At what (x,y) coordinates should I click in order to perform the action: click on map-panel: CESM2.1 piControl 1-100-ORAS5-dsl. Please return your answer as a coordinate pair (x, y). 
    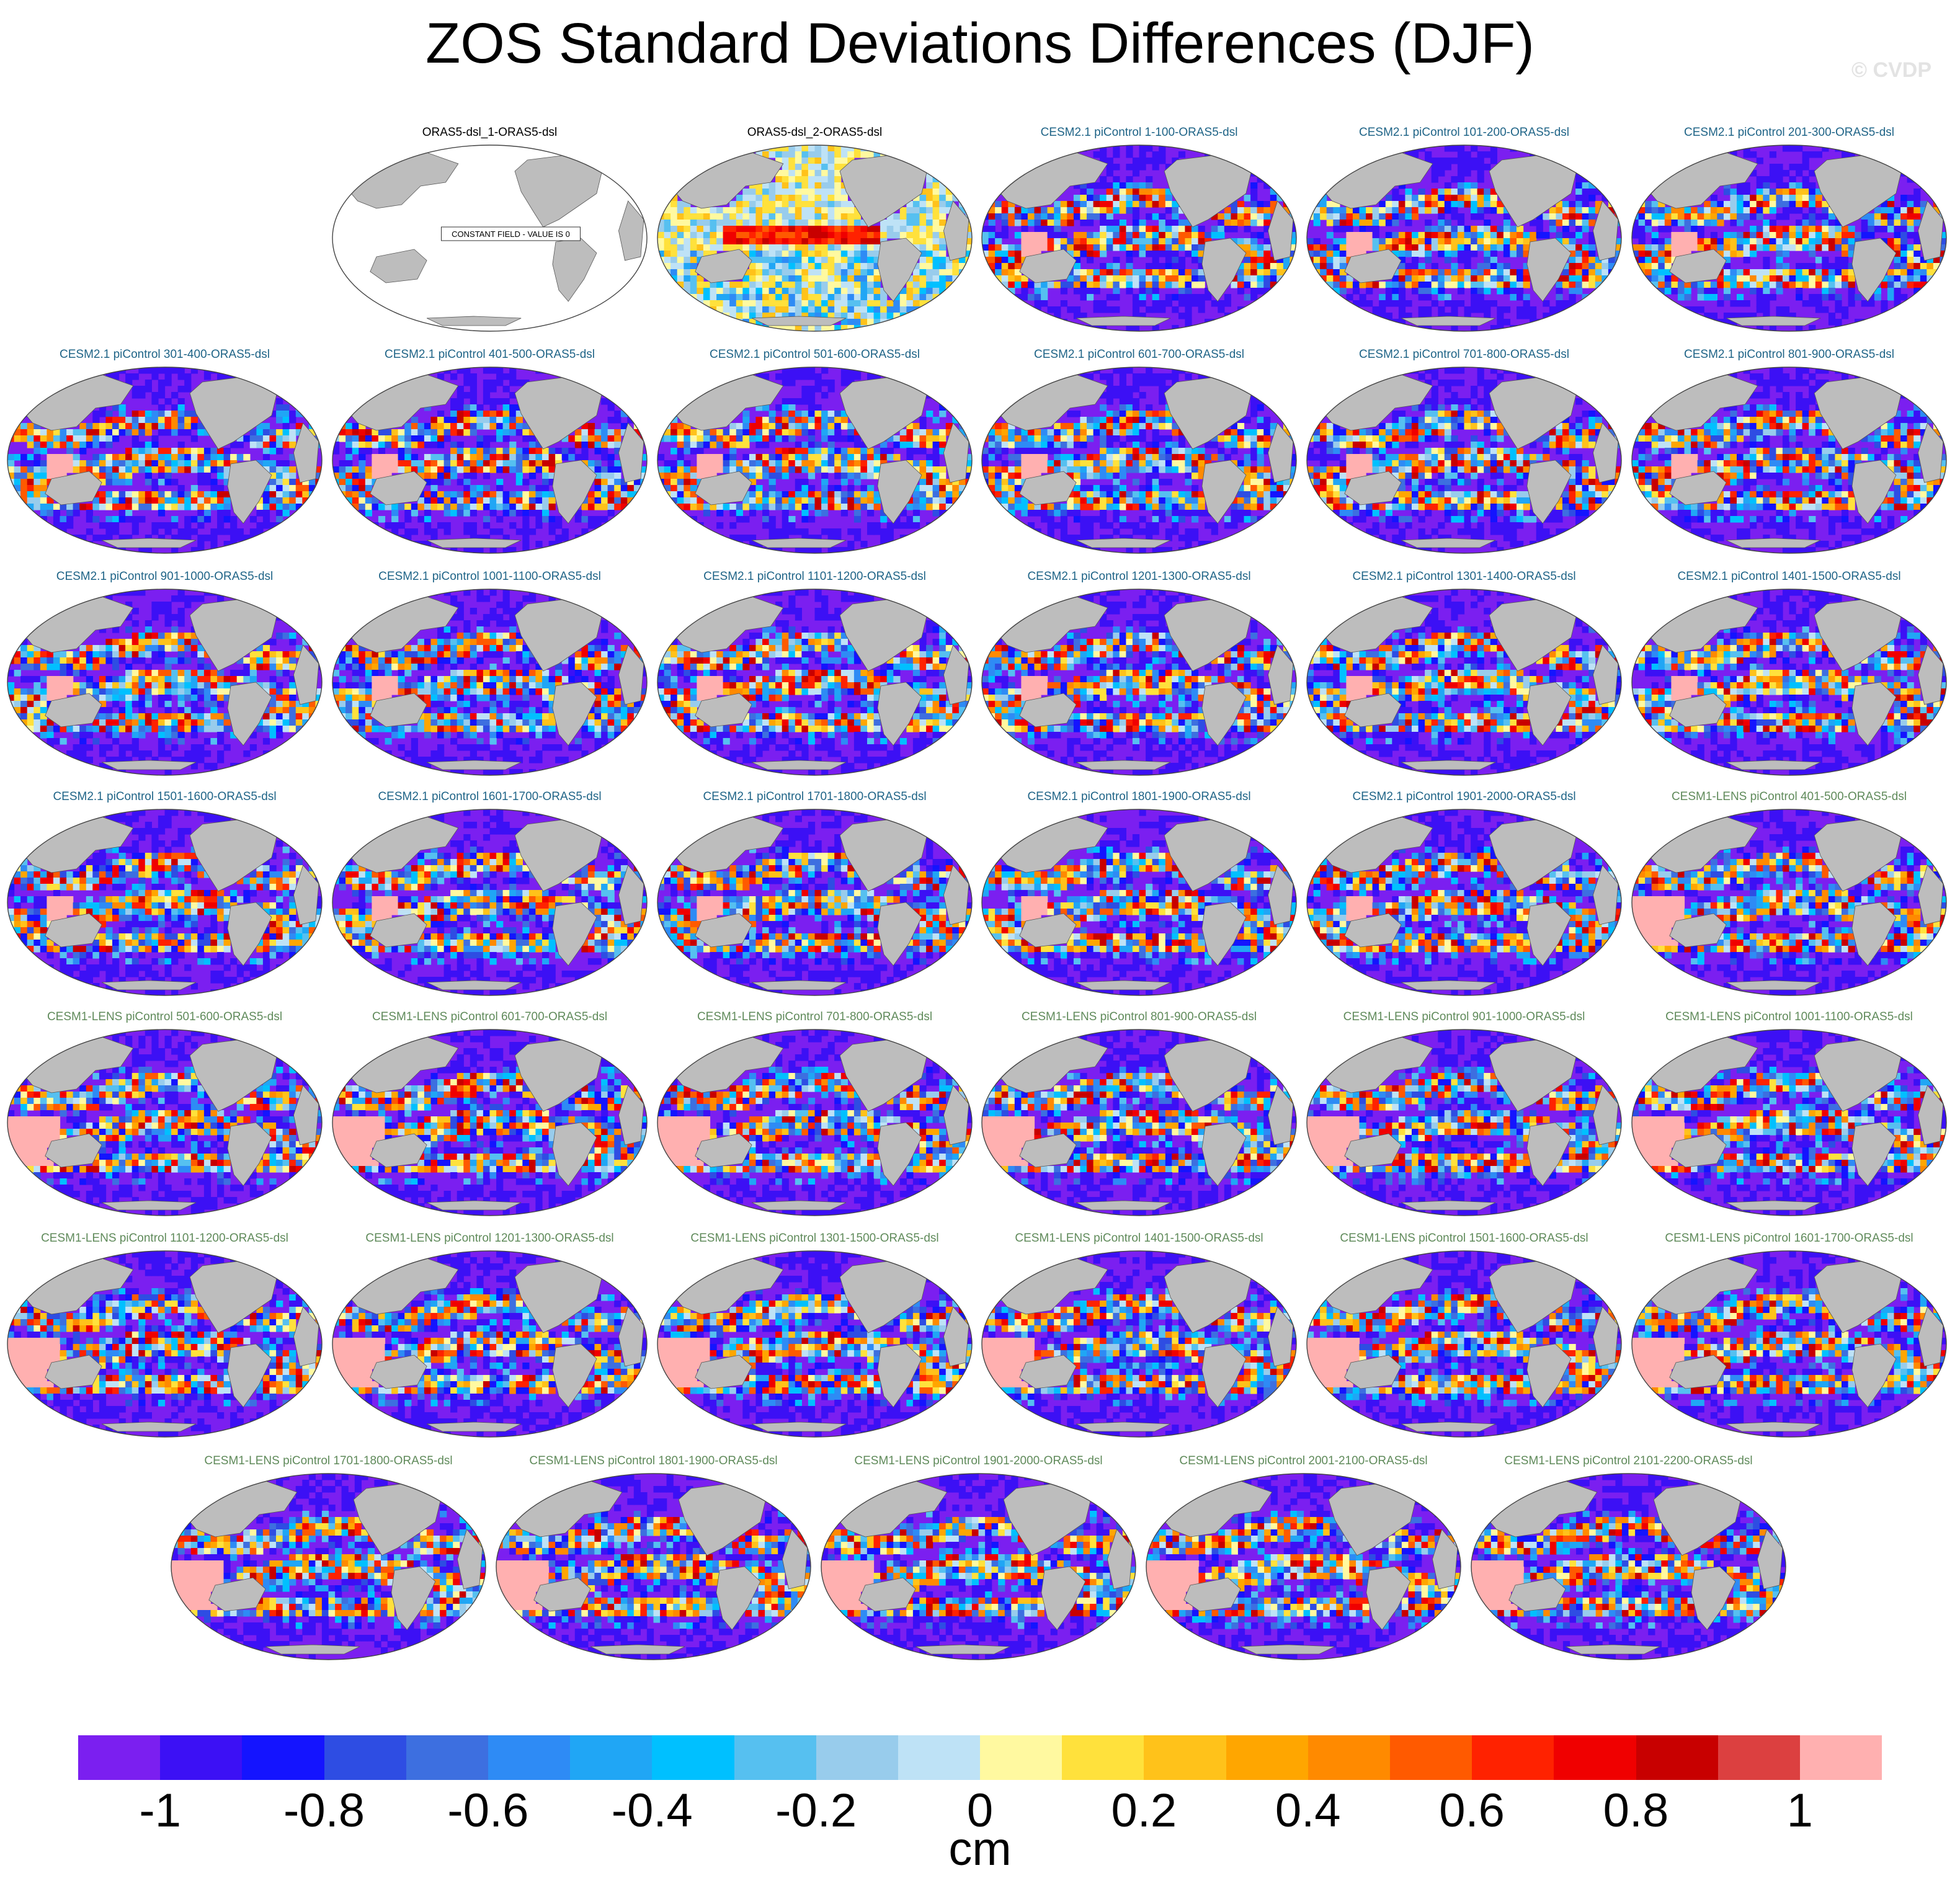
    Looking at the image, I should click on (1139, 229).